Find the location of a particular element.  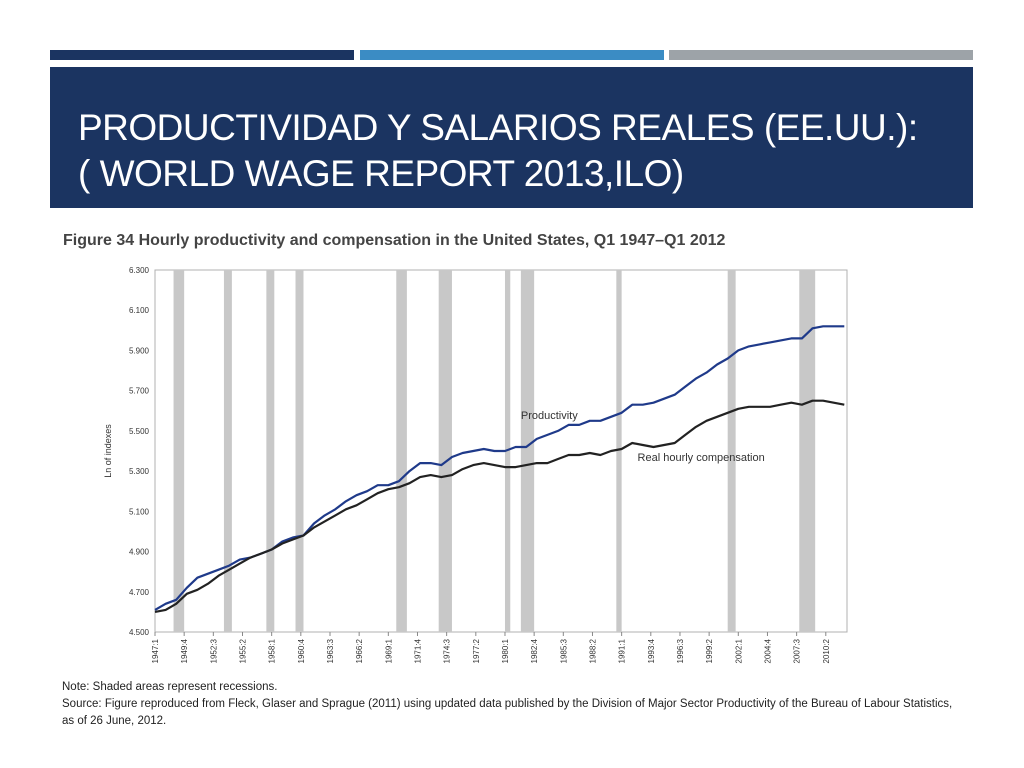

x-tick-label: 2007:3 is located at coordinates (797, 650).